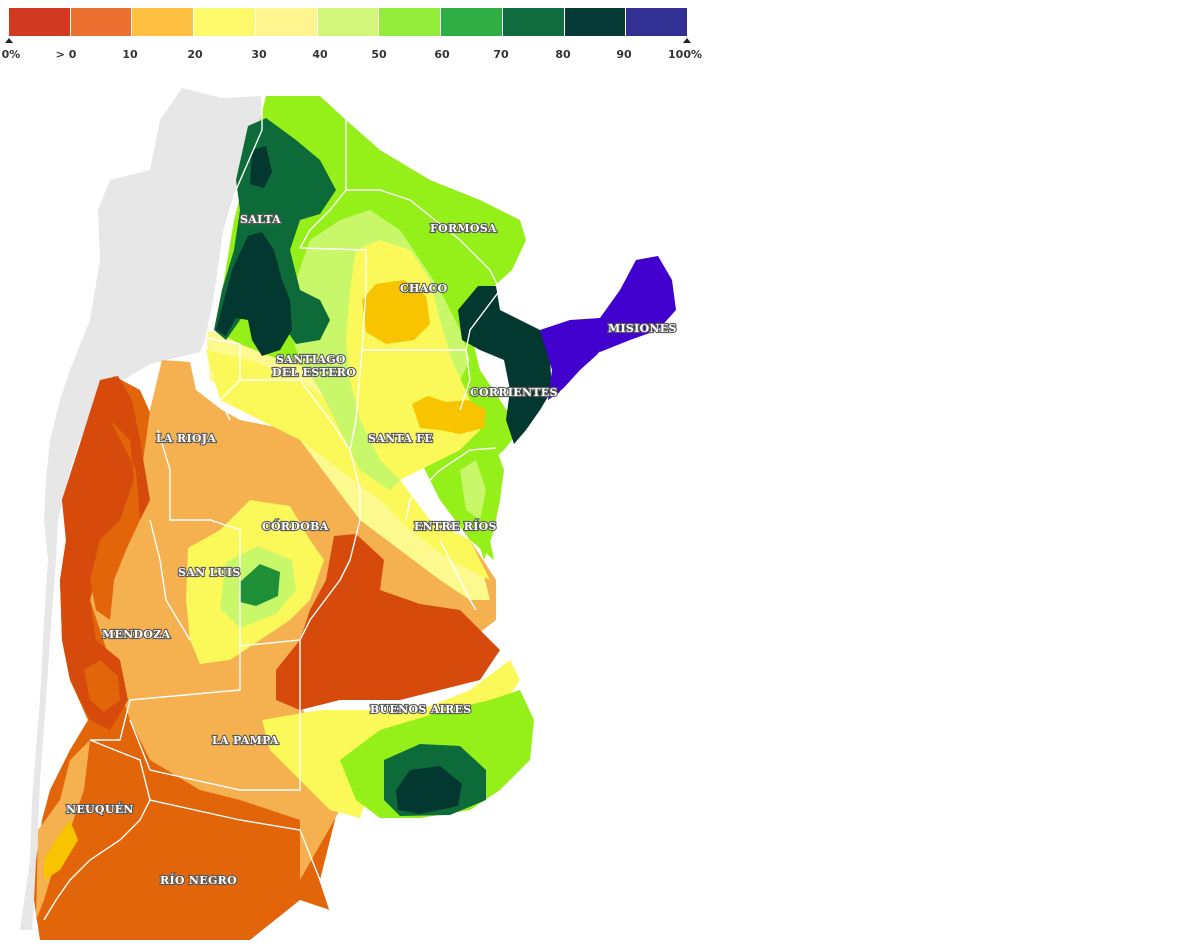 The image size is (1200, 944). What do you see at coordinates (209, 572) in the screenshot?
I see `province-label-san-luis: SAN LUIS` at bounding box center [209, 572].